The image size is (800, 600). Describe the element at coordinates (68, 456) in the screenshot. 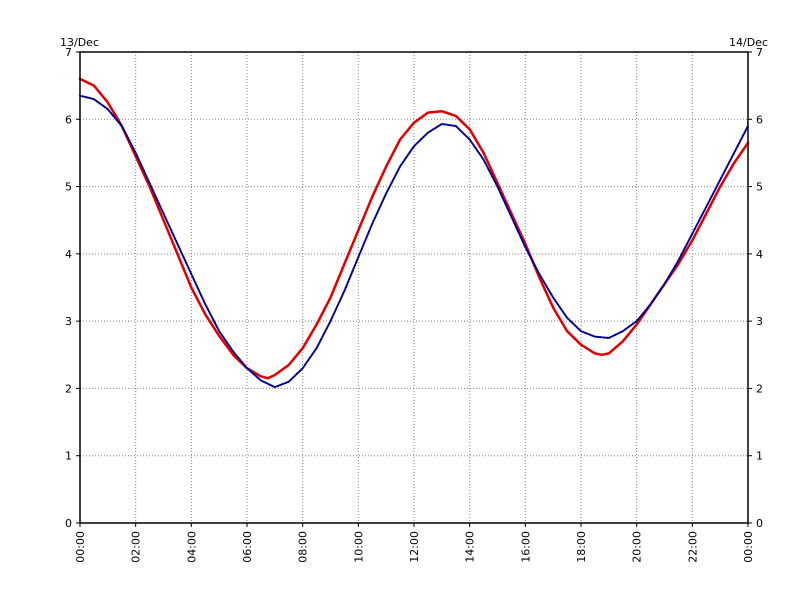

I see `y-tick-label-left: 1` at that location.